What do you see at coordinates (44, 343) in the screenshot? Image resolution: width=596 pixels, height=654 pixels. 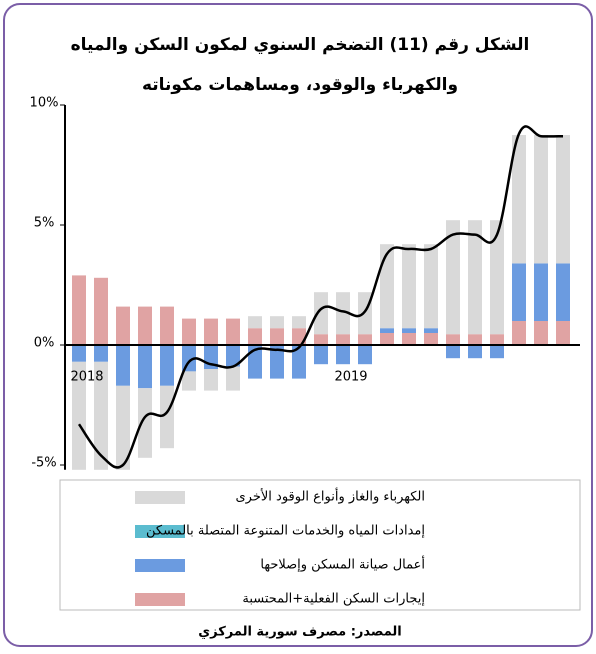 I see `y-tick-label: 0%` at bounding box center [44, 343].